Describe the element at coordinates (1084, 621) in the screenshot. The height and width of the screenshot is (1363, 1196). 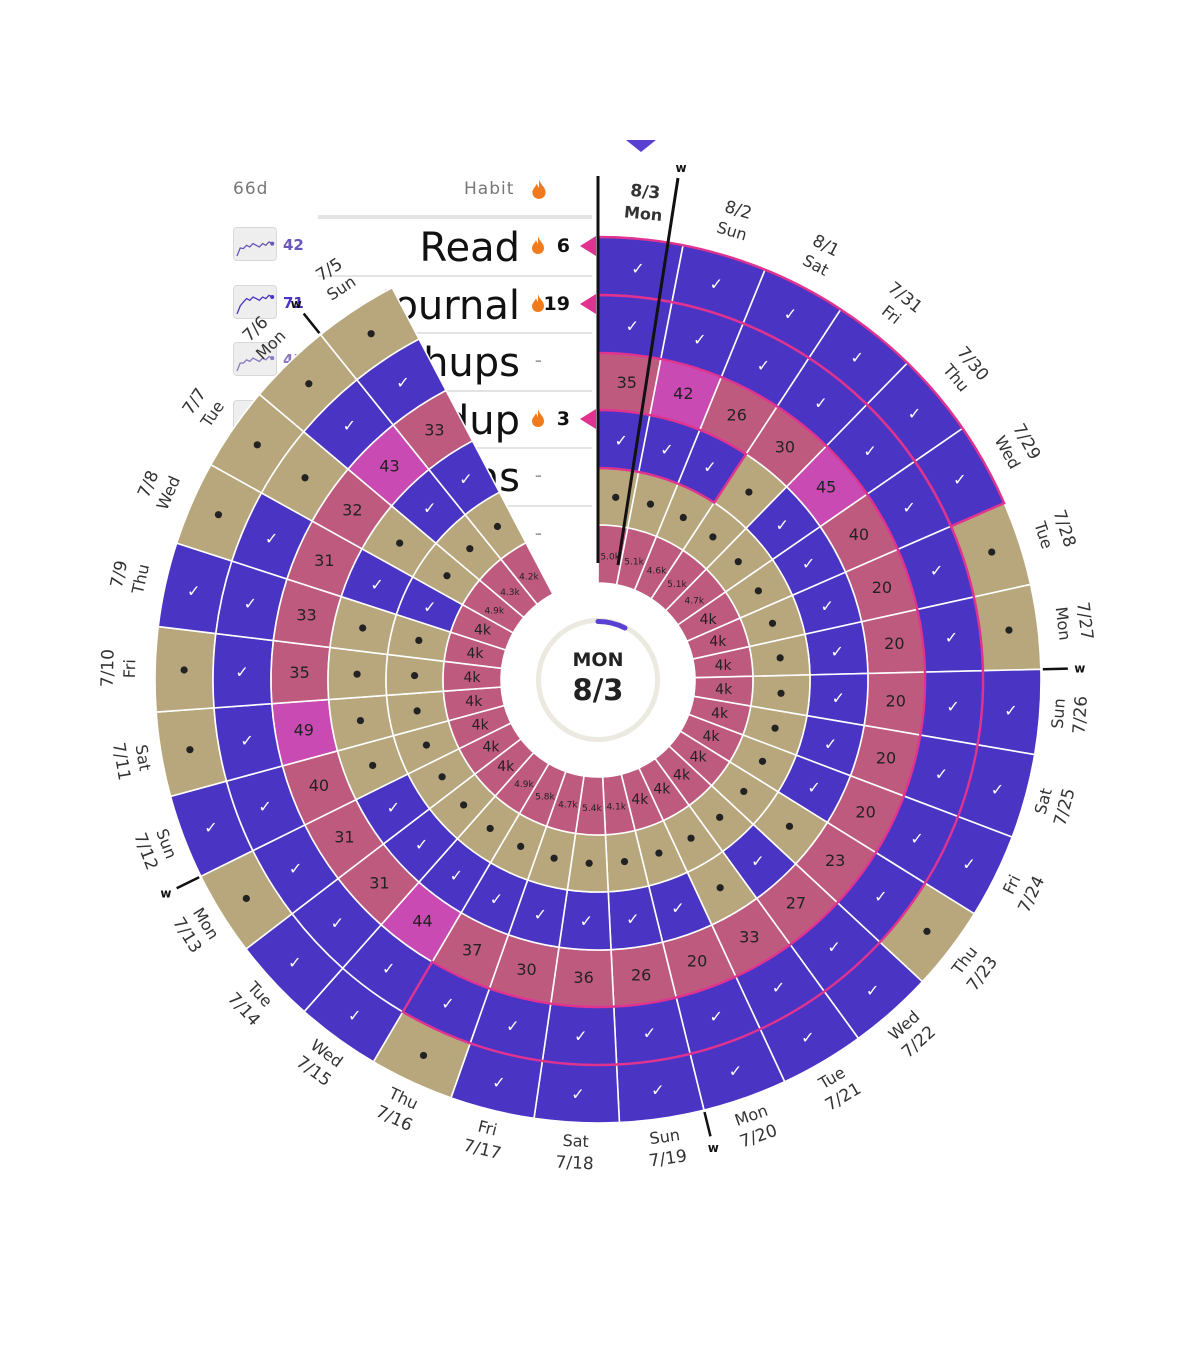
I see `day-date: 7/27` at that location.